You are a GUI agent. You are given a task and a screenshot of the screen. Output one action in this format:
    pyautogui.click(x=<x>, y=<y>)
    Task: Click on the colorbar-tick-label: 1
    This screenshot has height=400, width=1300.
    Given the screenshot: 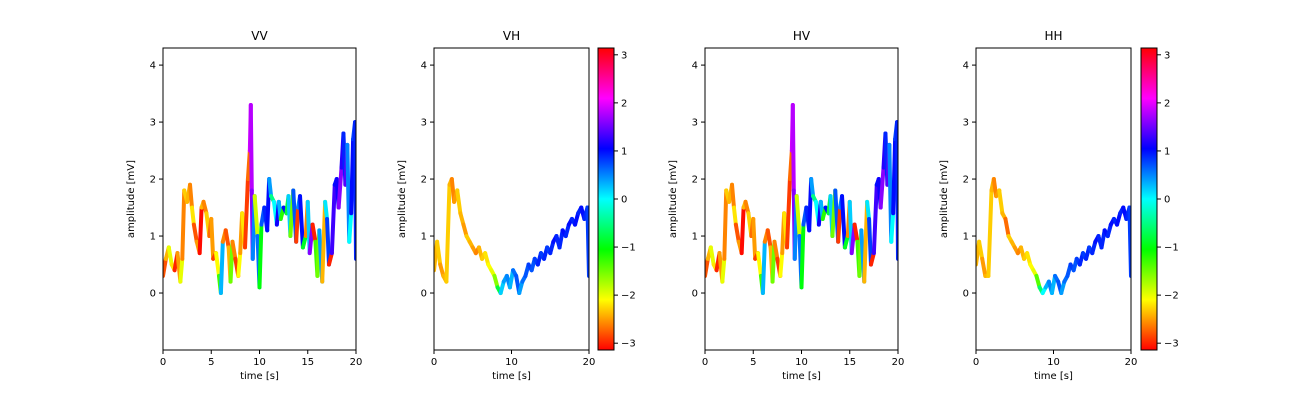 What is the action you would take?
    pyautogui.click(x=624, y=151)
    